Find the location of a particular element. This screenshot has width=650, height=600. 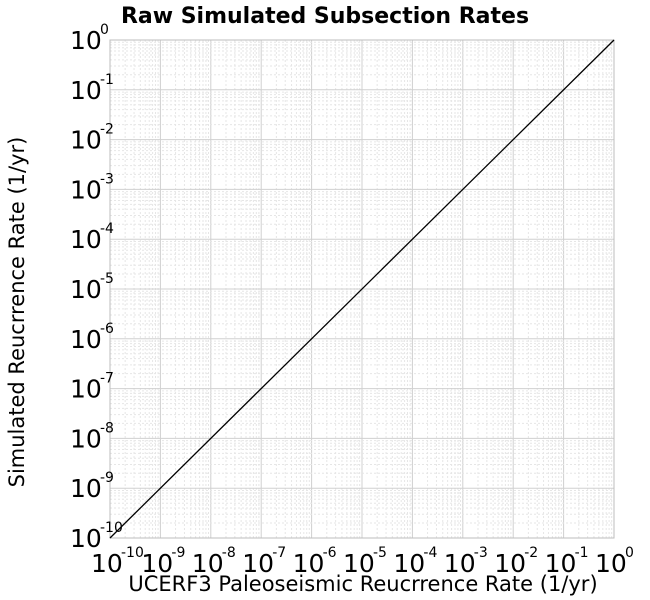

y-tick-label: 10⁻⁸ is located at coordinates (92, 436).